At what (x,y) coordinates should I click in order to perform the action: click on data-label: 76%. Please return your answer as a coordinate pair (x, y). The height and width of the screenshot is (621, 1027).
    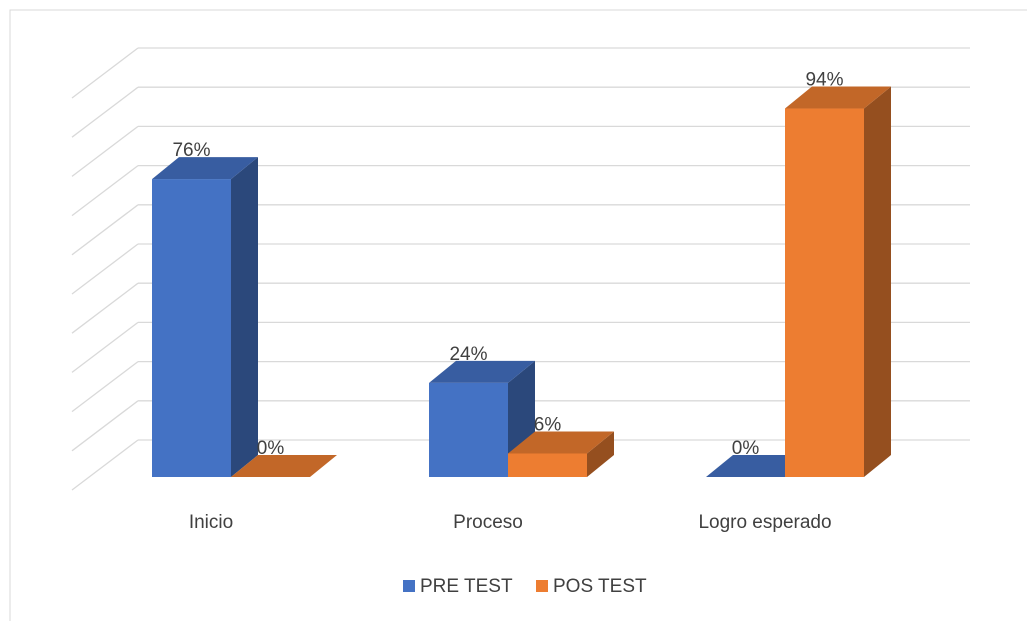
    Looking at the image, I should click on (191, 150).